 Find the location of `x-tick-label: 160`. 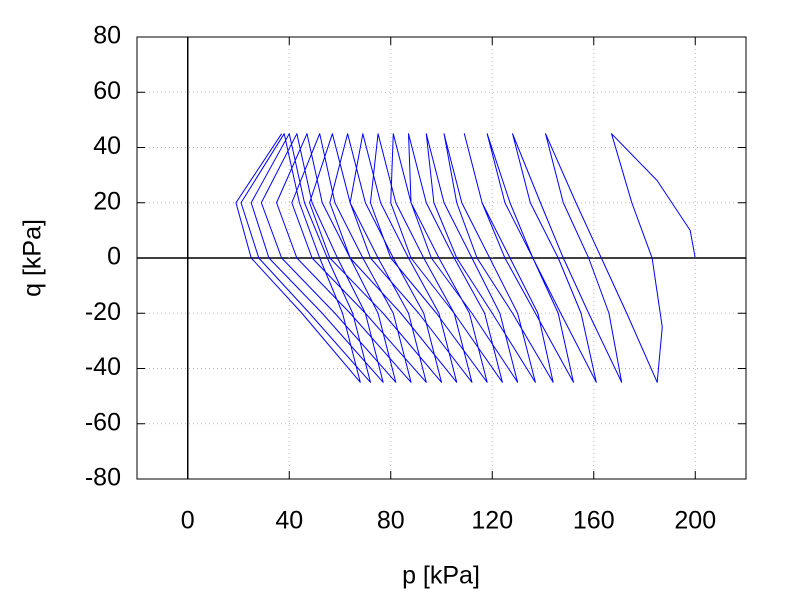

x-tick-label: 160 is located at coordinates (594, 521).